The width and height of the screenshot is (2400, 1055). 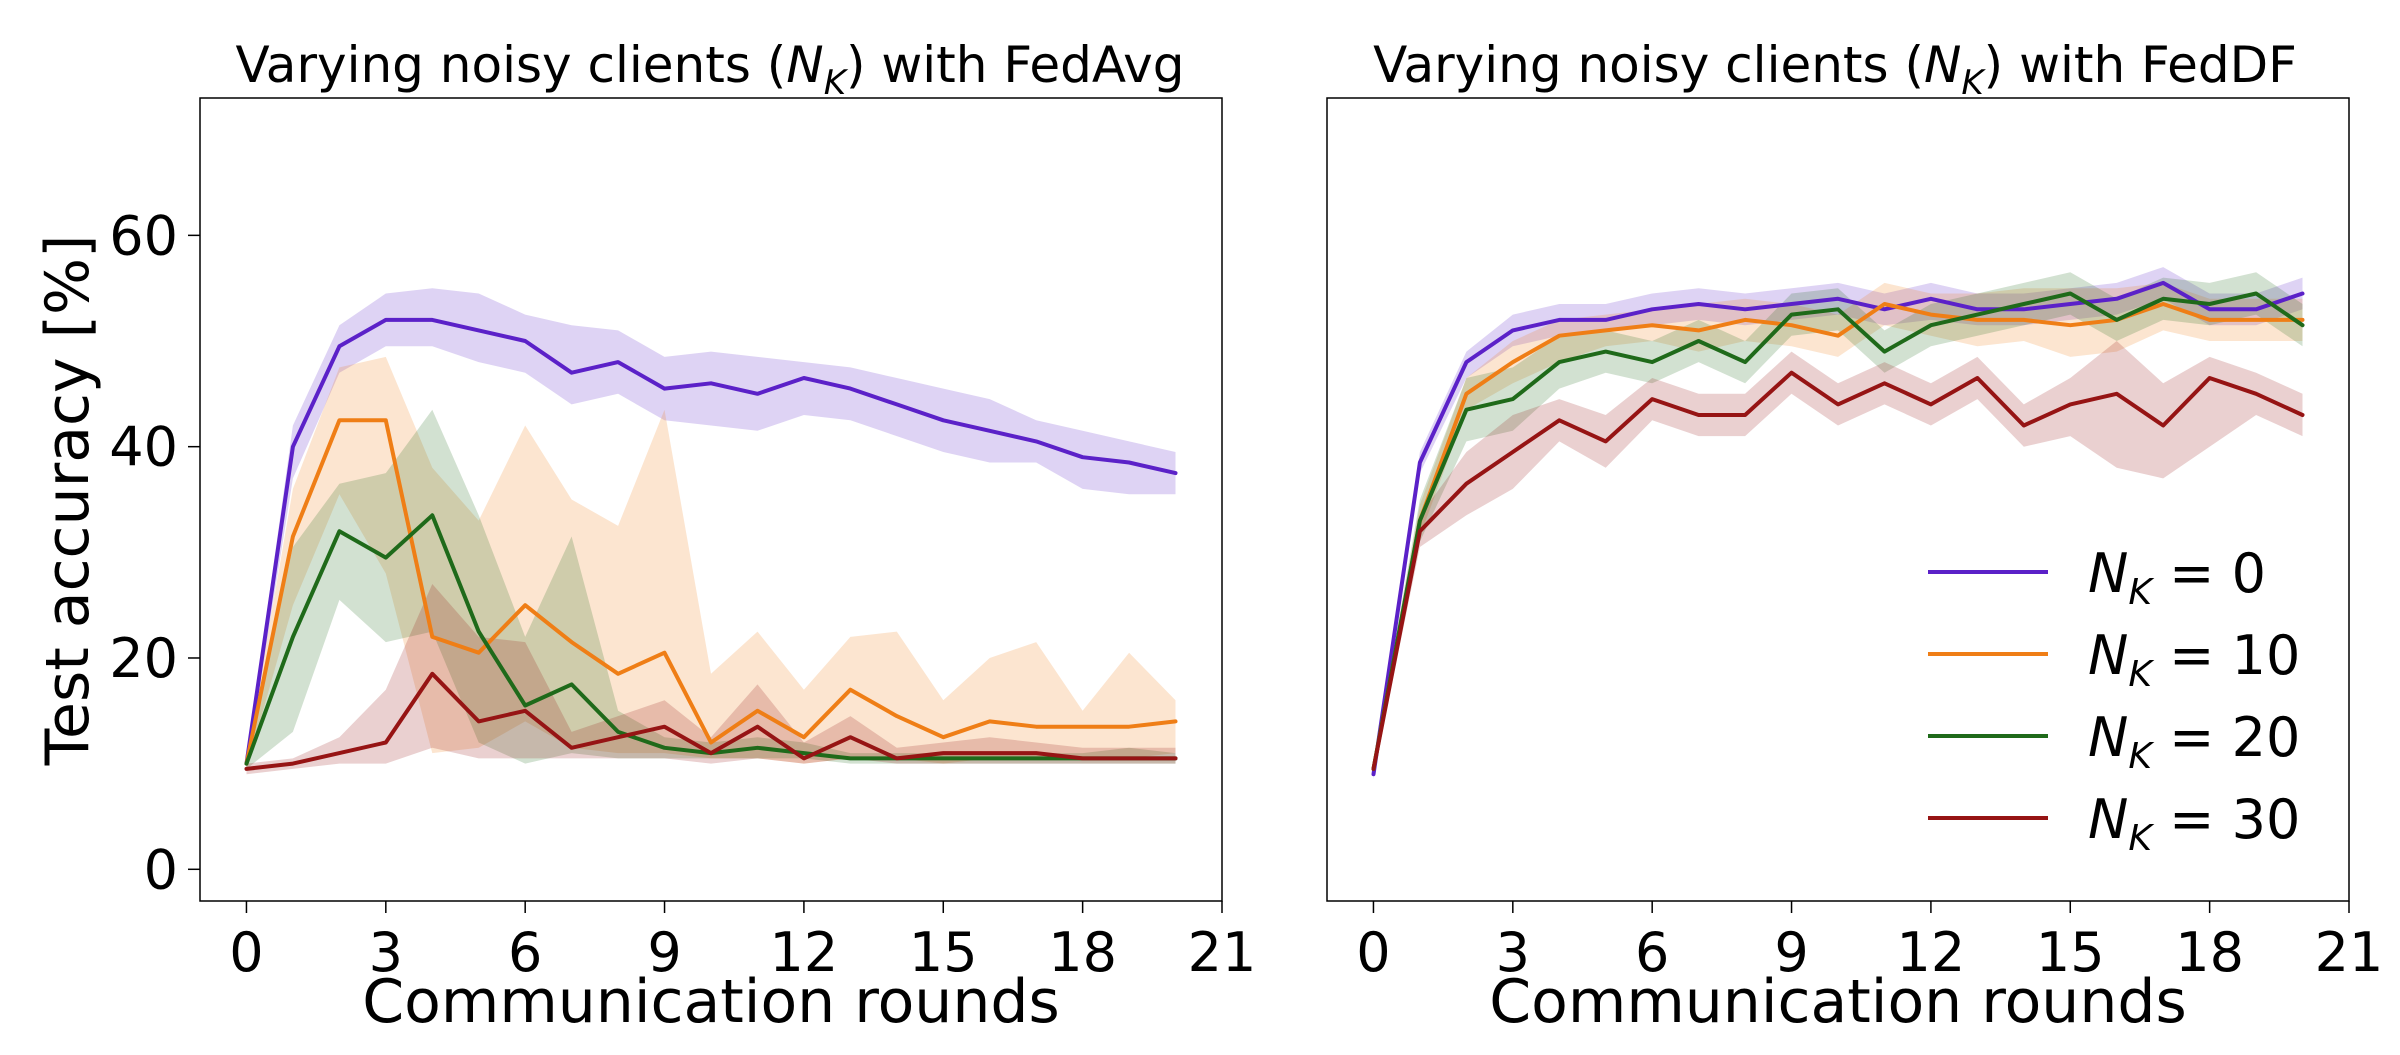 I want to click on band-nk30-fedavg, so click(x=711, y=679).